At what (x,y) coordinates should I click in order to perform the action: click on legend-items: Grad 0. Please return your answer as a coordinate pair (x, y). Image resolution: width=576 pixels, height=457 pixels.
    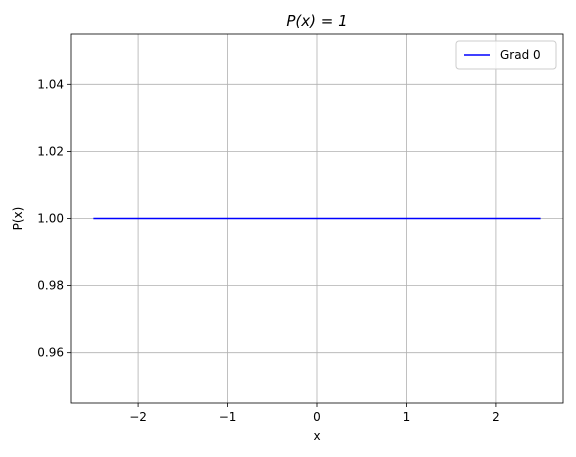
    Looking at the image, I should click on (502, 55).